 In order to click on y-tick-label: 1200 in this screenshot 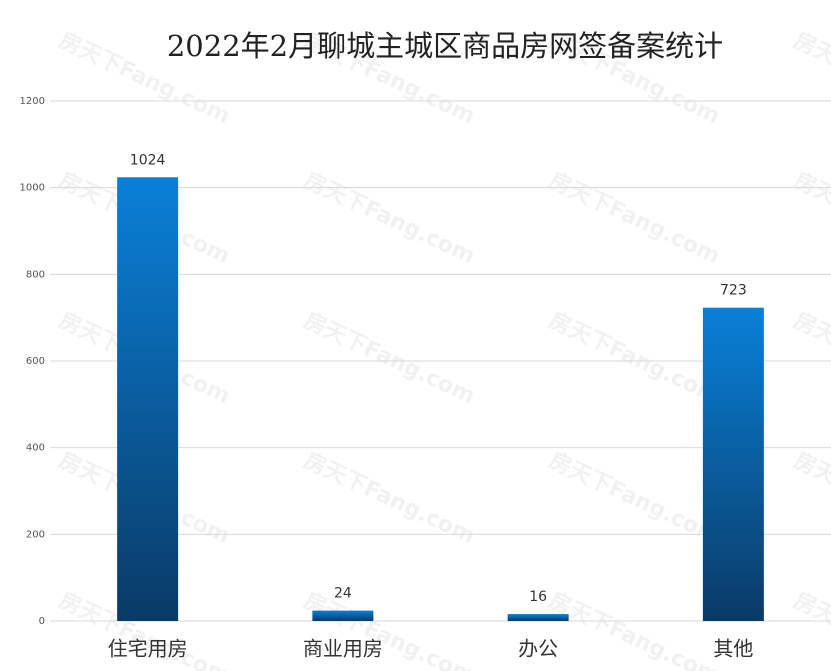, I will do `click(32, 101)`.